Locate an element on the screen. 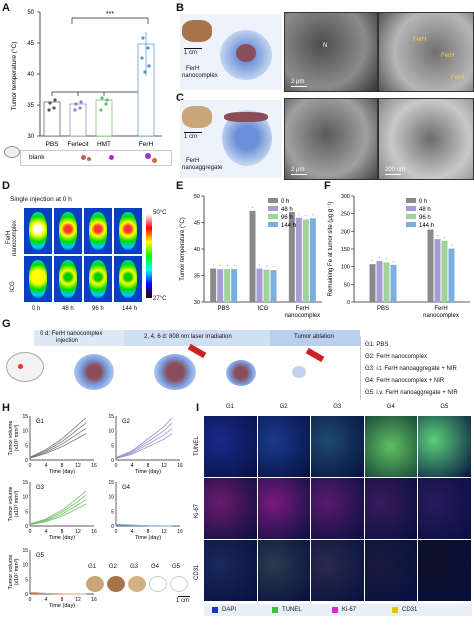 This screenshot has height=631, width=474. panel-h-scale: 1 cm is located at coordinates (183, 601).